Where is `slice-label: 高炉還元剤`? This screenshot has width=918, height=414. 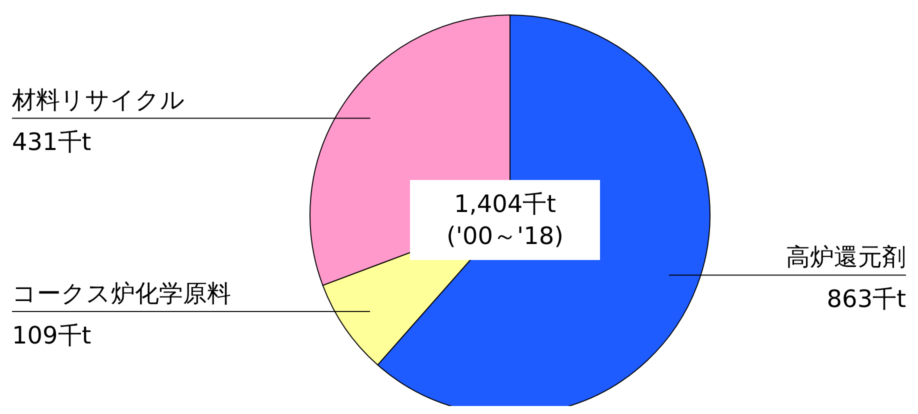
slice-label: 高炉還元剤 is located at coordinates (846, 257).